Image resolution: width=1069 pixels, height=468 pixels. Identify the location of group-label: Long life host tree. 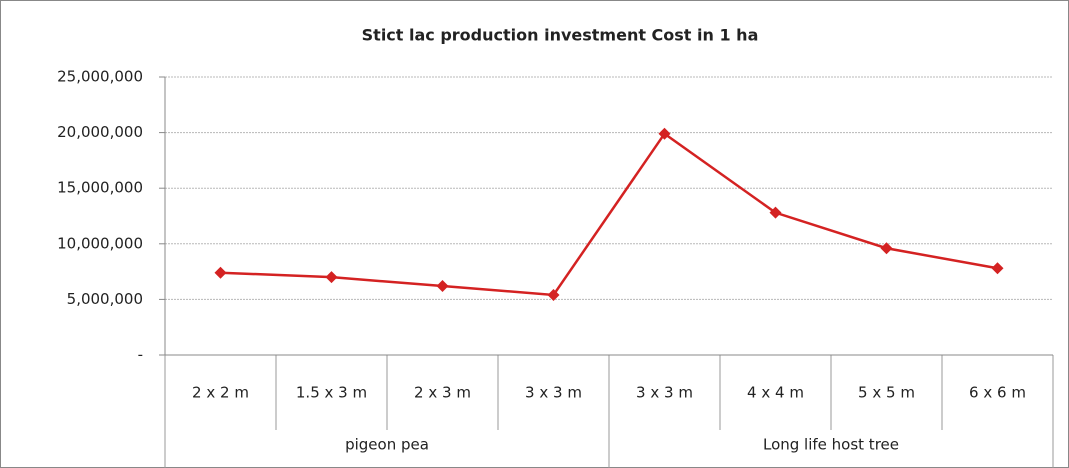
(831, 445).